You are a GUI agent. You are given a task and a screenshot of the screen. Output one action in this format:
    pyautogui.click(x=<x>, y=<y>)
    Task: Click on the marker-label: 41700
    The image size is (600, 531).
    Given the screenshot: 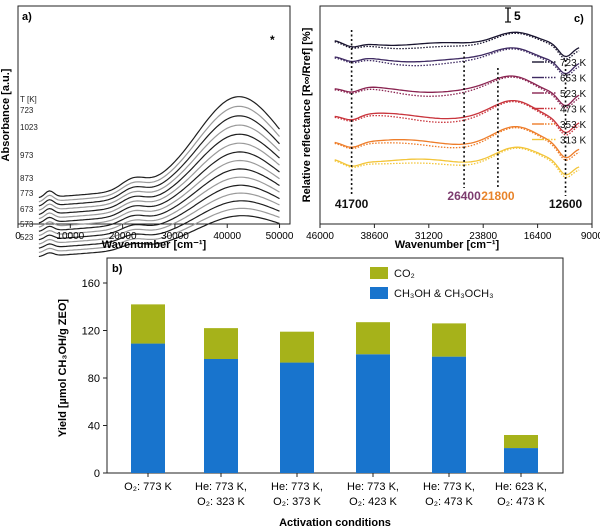 What is the action you would take?
    pyautogui.click(x=352, y=204)
    